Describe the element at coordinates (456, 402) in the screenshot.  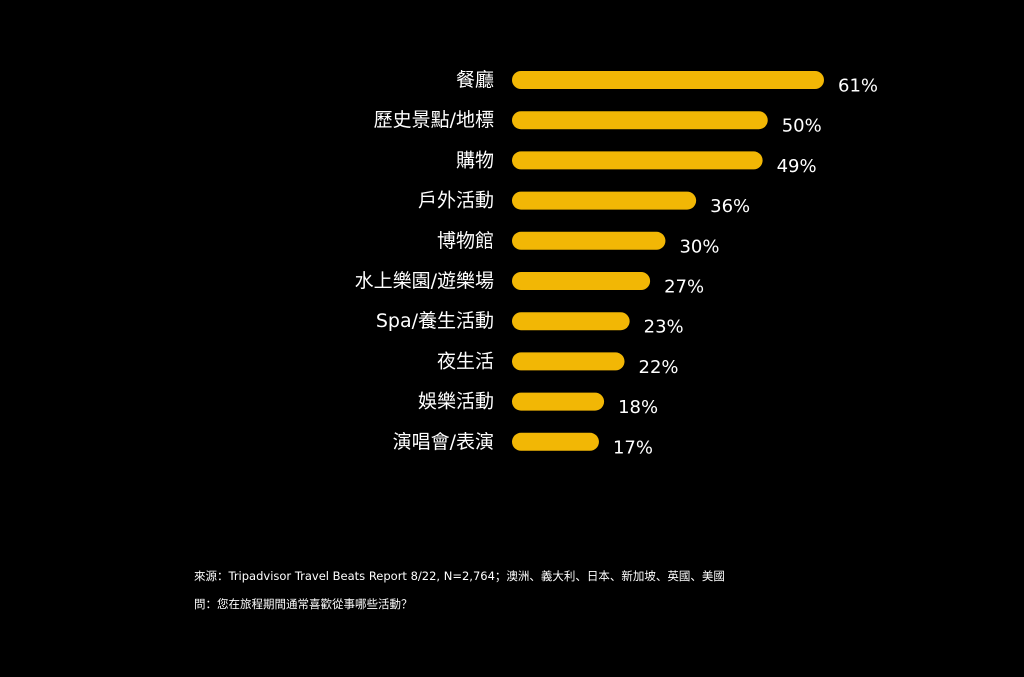
I see `category-label-9: 娛樂活動` at that location.